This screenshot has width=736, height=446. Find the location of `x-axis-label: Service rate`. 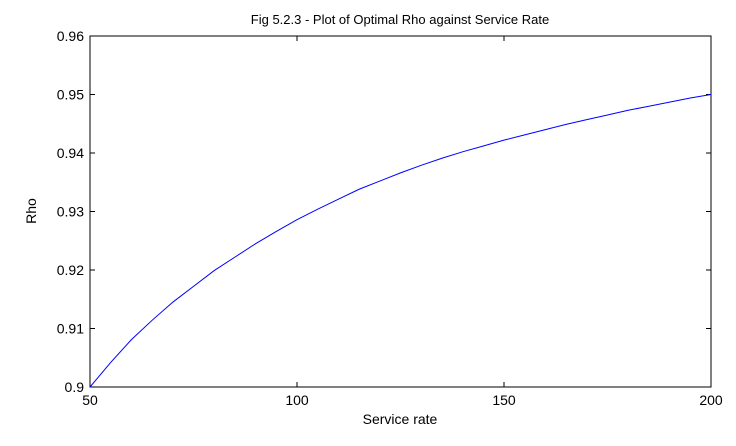

x-axis-label: Service rate is located at coordinates (400, 419).